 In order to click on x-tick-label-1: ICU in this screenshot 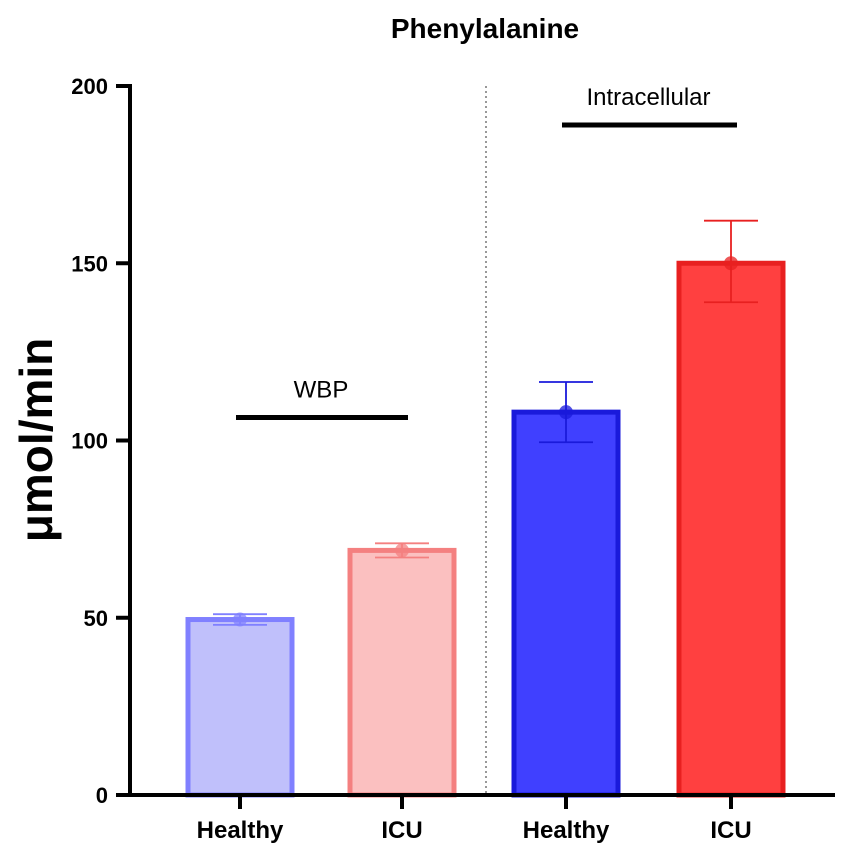, I will do `click(401, 830)`.